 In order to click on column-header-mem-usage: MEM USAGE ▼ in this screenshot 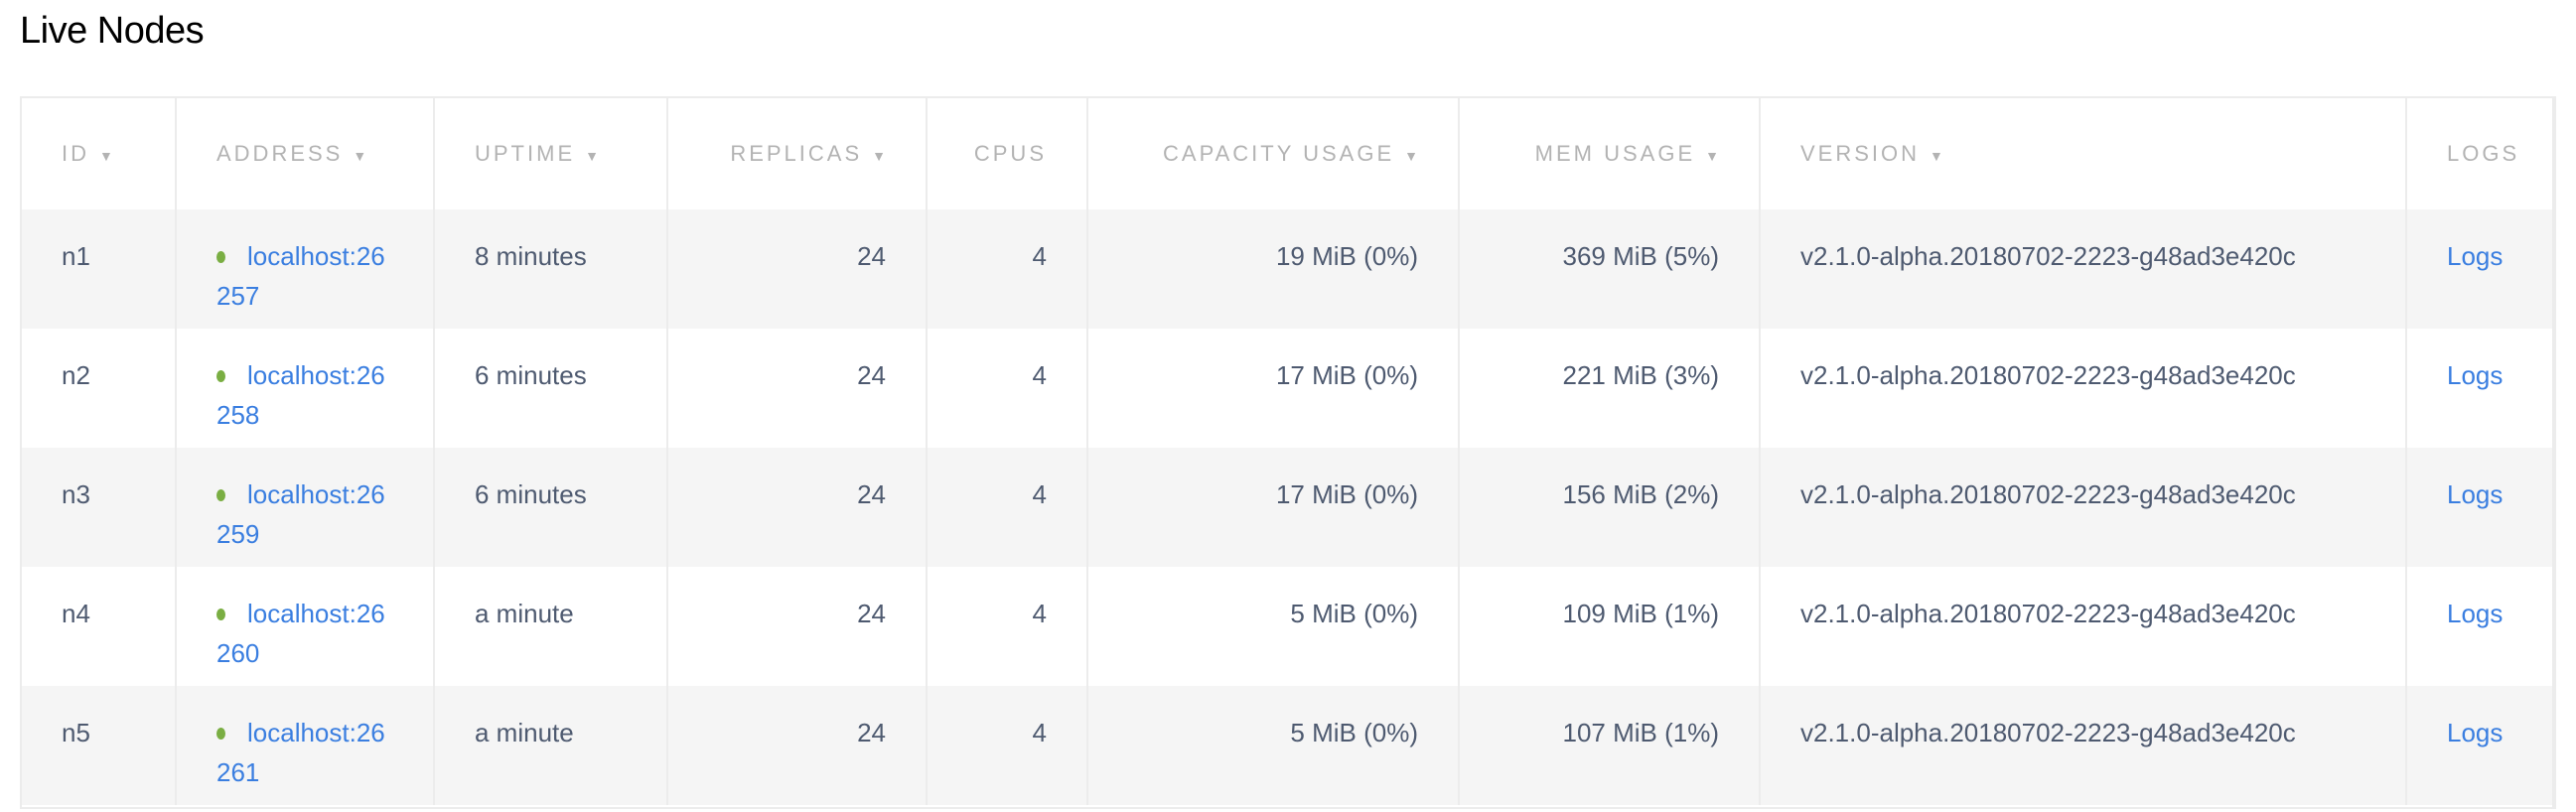, I will do `click(1609, 153)`.